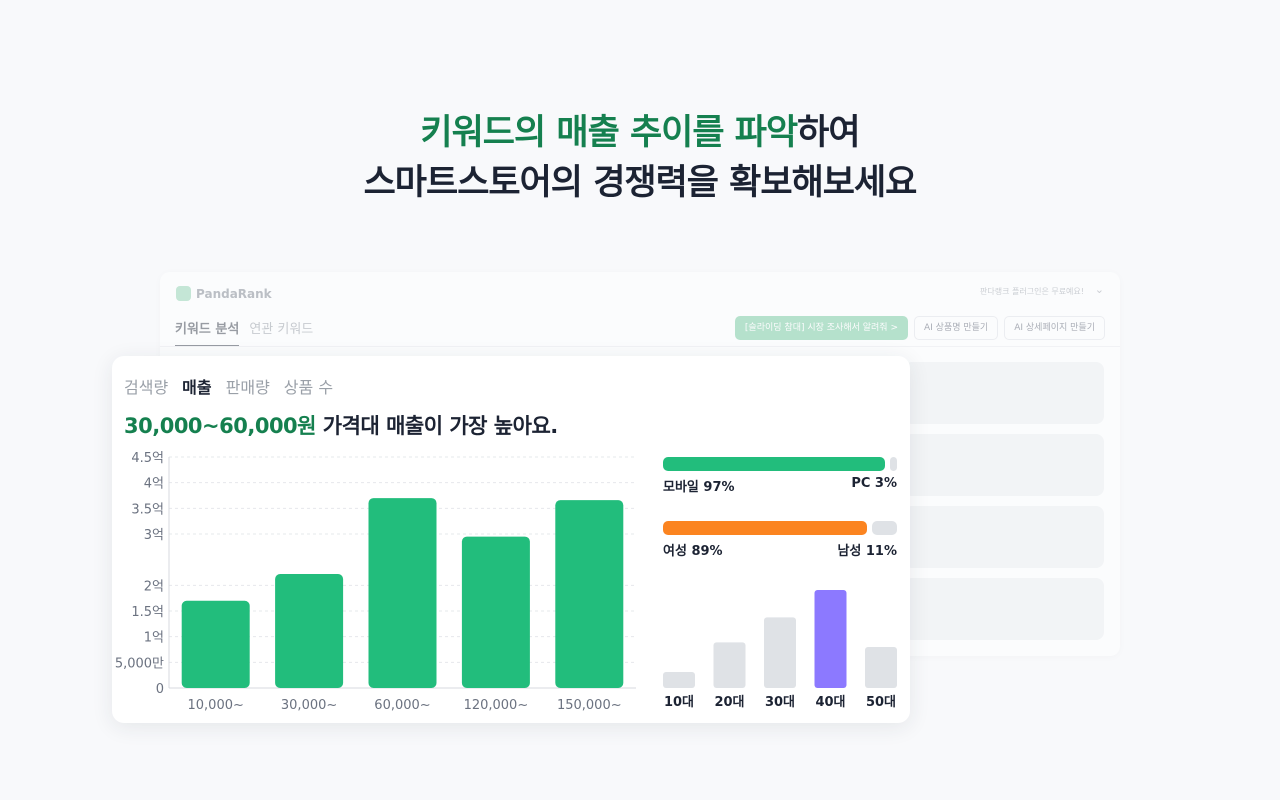 The width and height of the screenshot is (1280, 800). Describe the element at coordinates (821, 328) in the screenshot. I see `market-research-button: [슬라이딩 참대] 시장 조사해서 알려줘 >` at that location.